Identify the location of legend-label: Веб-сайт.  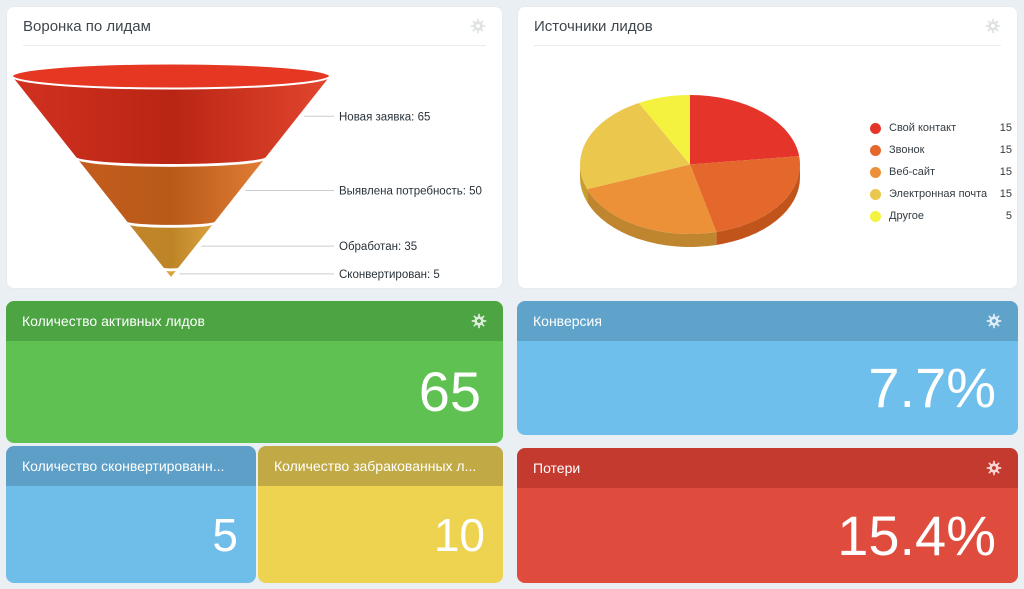
(912, 172).